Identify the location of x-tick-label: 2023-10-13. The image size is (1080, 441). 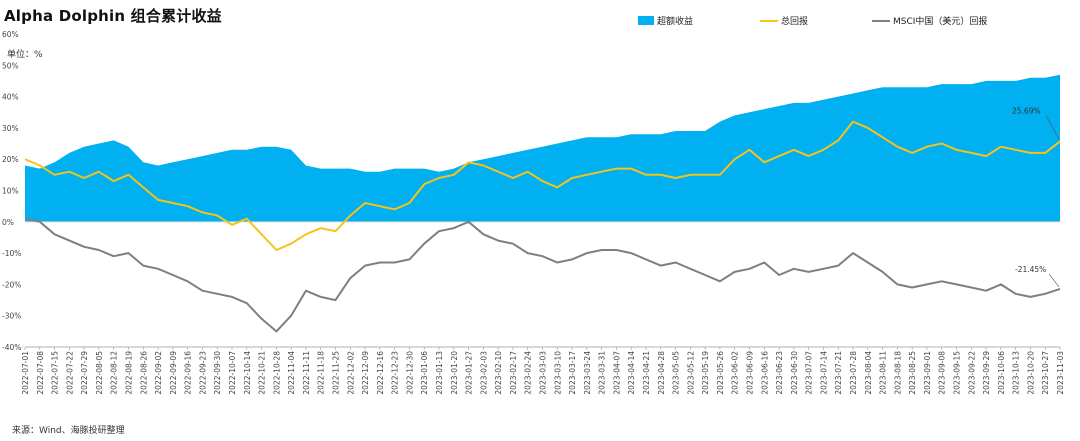
(1016, 373).